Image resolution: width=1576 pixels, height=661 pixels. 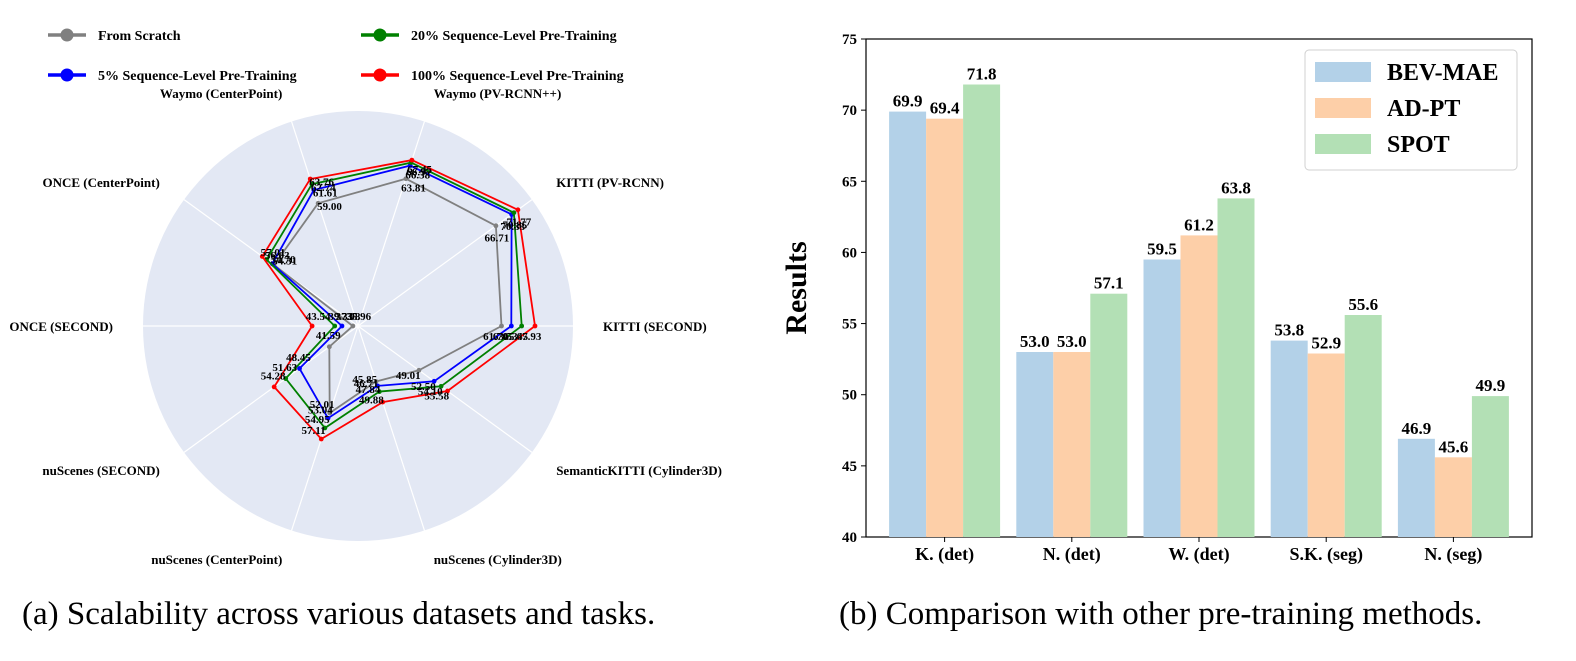 What do you see at coordinates (945, 108) in the screenshot?
I see `bar-value-label: 69.4` at bounding box center [945, 108].